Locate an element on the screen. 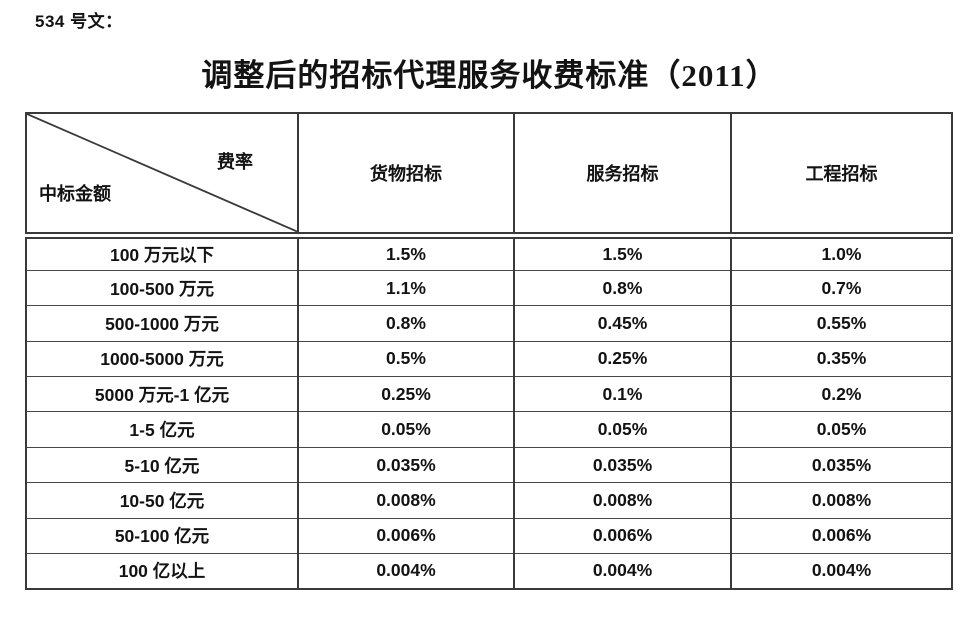  corner-label-amount: 中标金额 is located at coordinates (75, 193).